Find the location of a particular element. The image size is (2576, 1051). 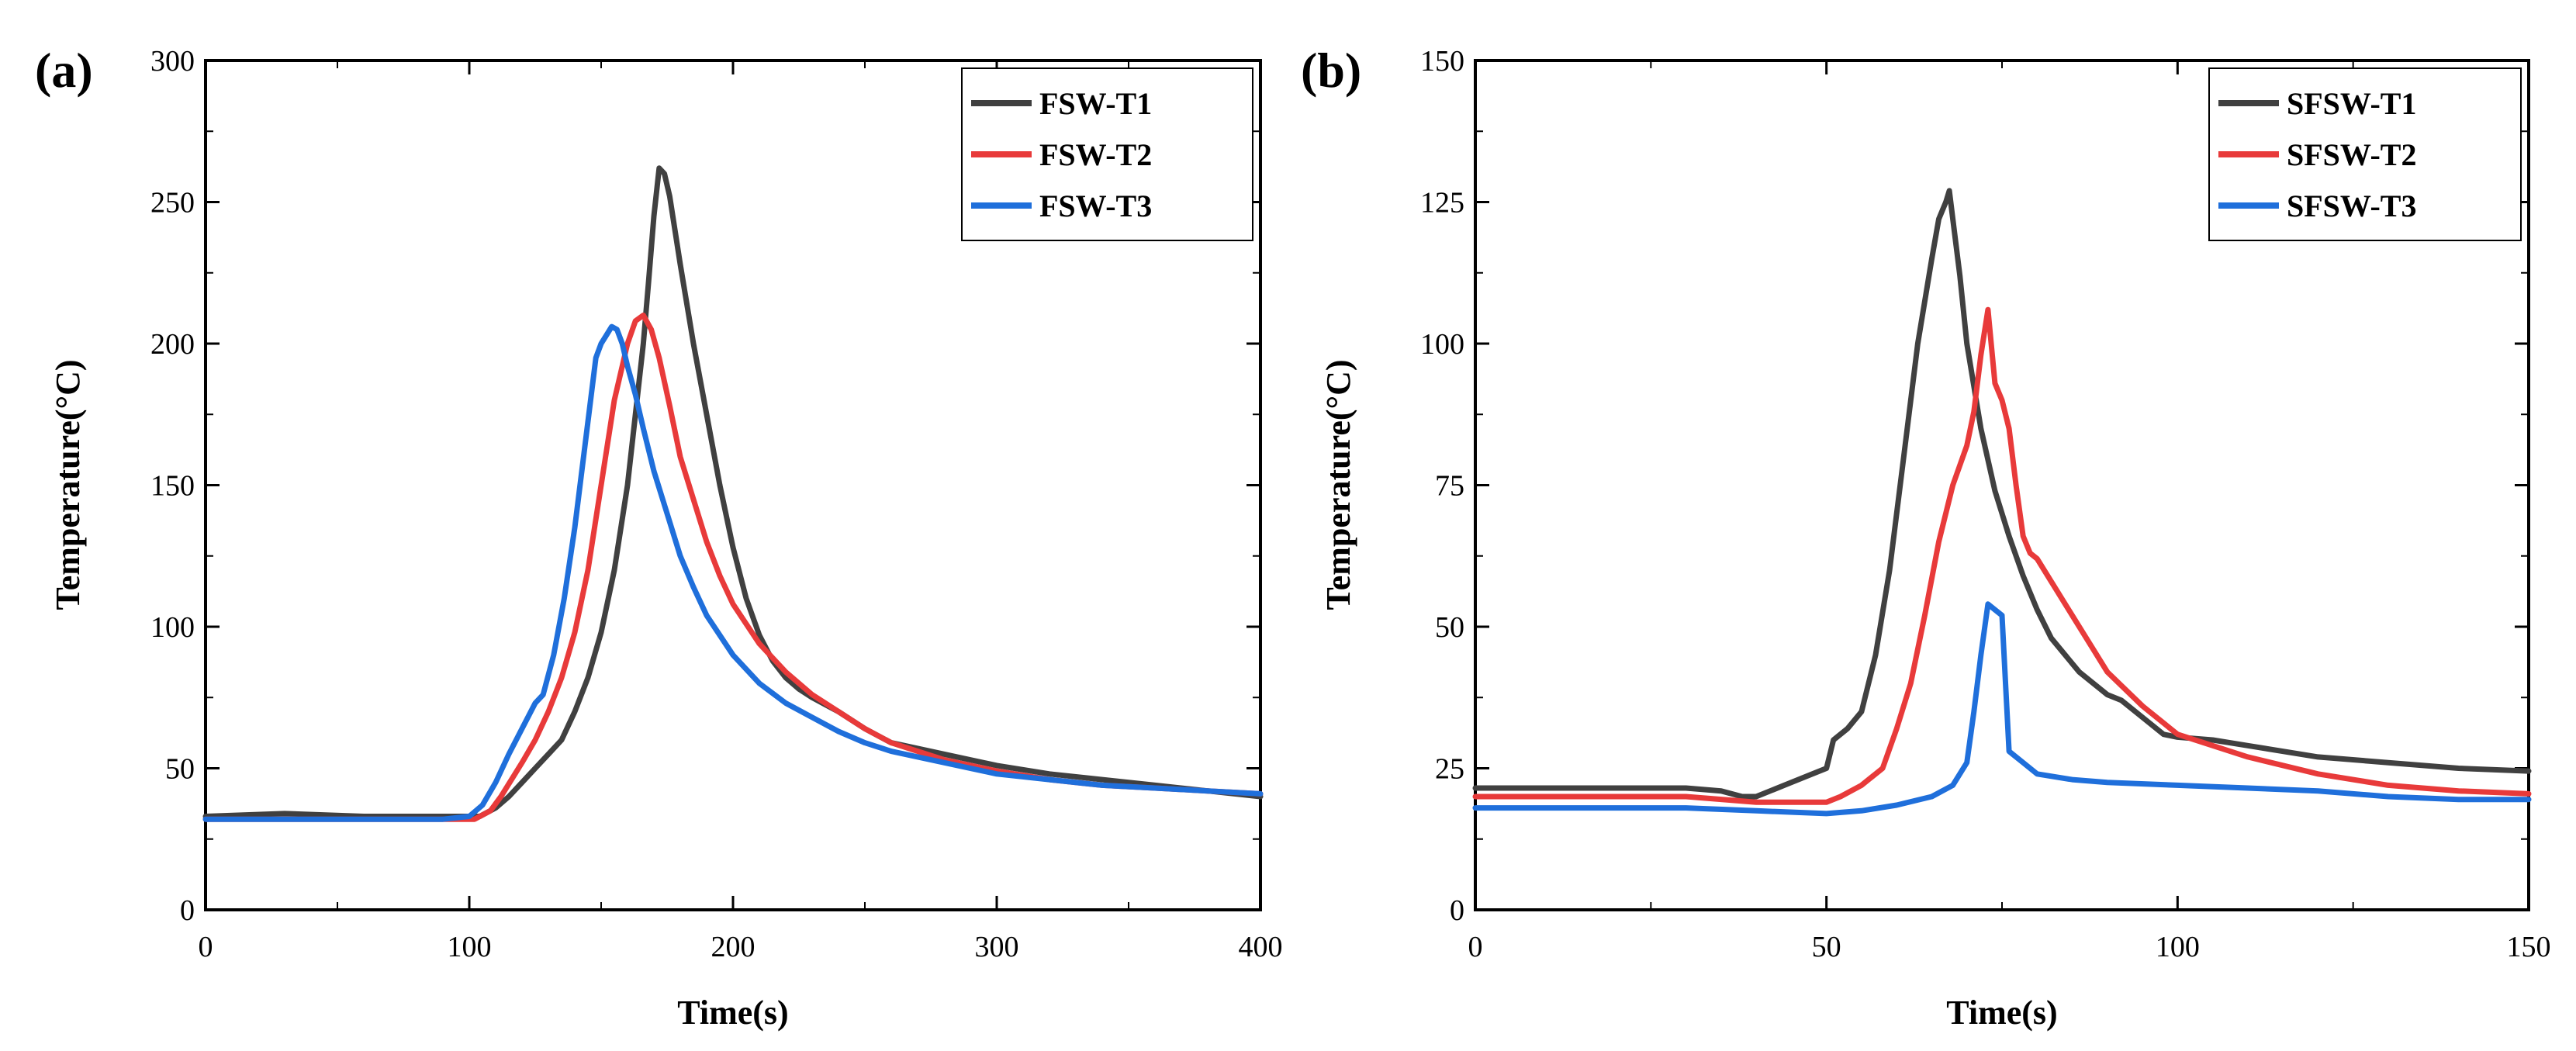

legend-label-sfsw-t2: SFSW-T2 is located at coordinates (2351, 154).